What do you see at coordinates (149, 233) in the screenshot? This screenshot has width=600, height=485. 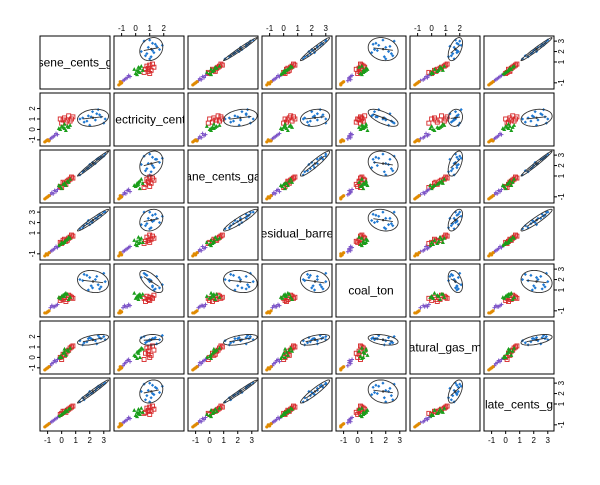 I see `panel-r3-c1` at bounding box center [149, 233].